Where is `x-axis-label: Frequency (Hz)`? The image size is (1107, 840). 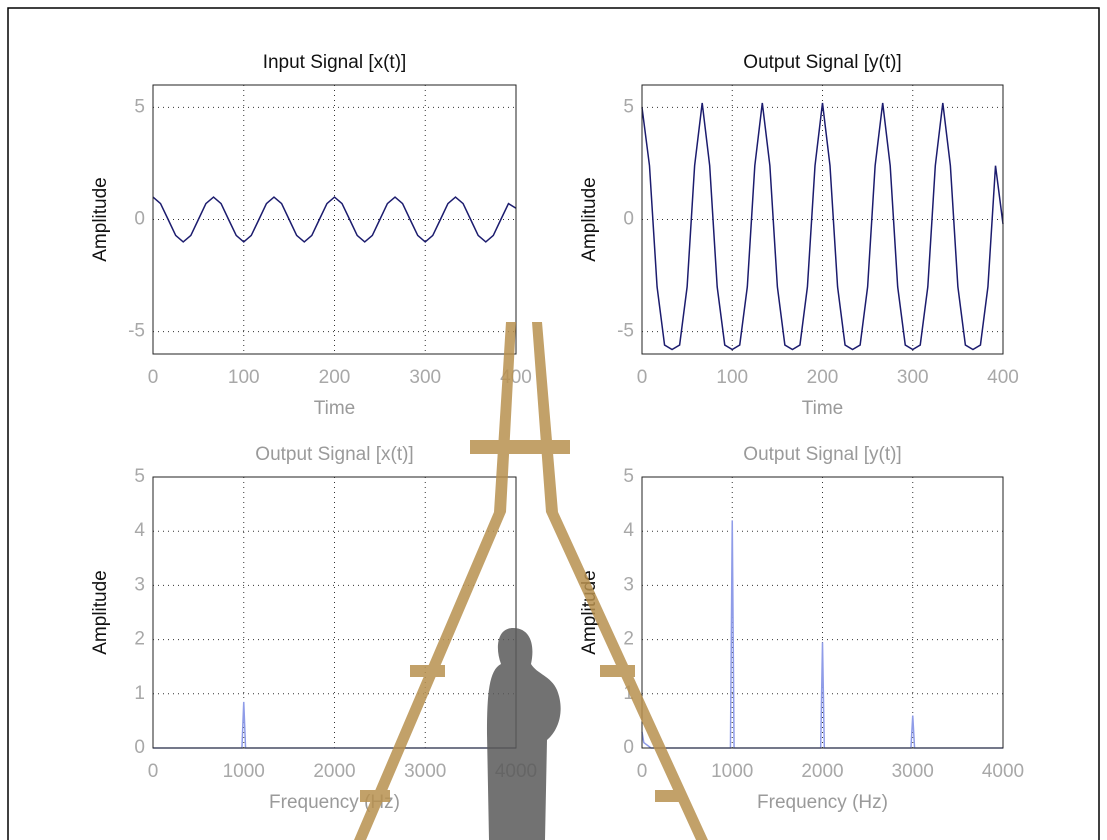
x-axis-label: Frequency (Hz) is located at coordinates (822, 802).